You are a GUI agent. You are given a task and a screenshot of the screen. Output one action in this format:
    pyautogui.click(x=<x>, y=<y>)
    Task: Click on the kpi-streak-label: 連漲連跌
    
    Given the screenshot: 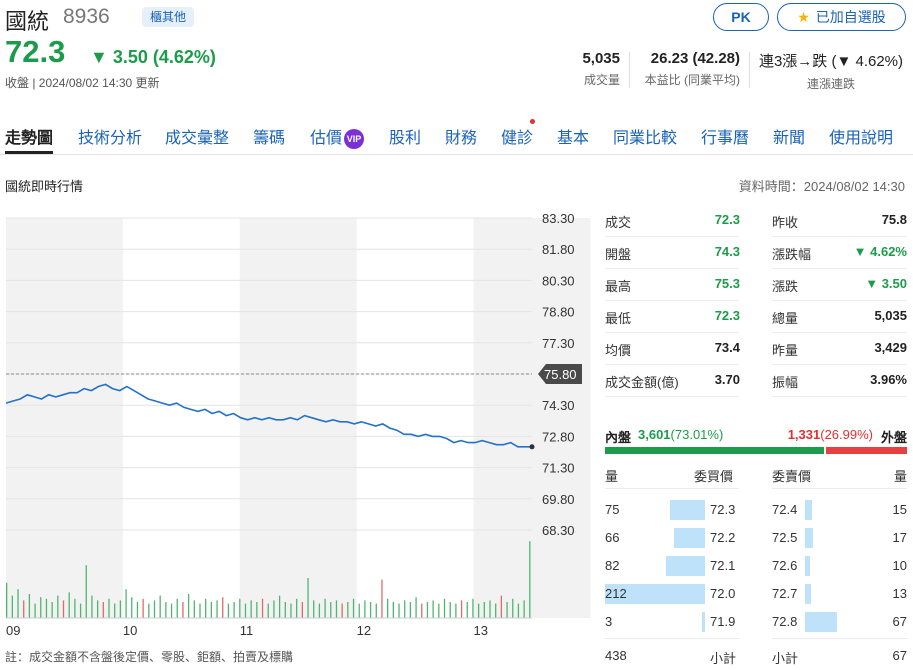 What is the action you would take?
    pyautogui.click(x=830, y=84)
    